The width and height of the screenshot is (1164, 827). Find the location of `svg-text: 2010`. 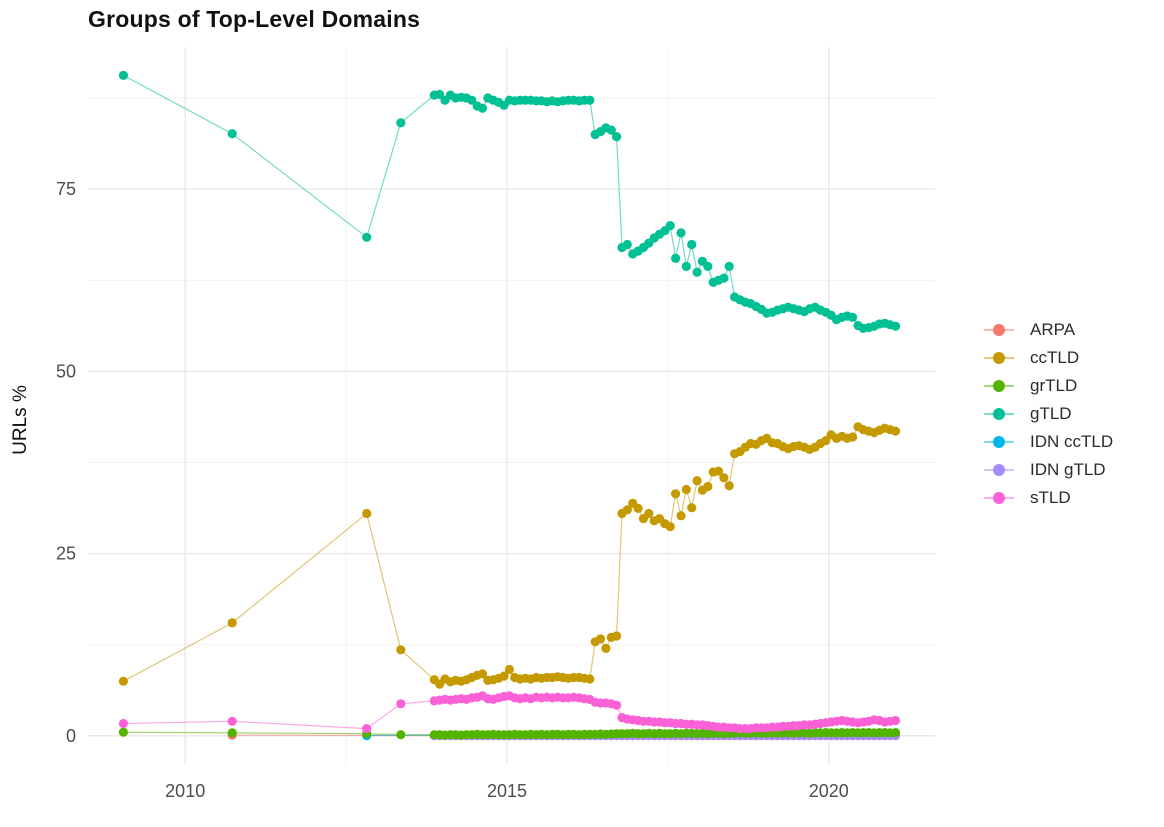

svg-text: 2010 is located at coordinates (185, 791).